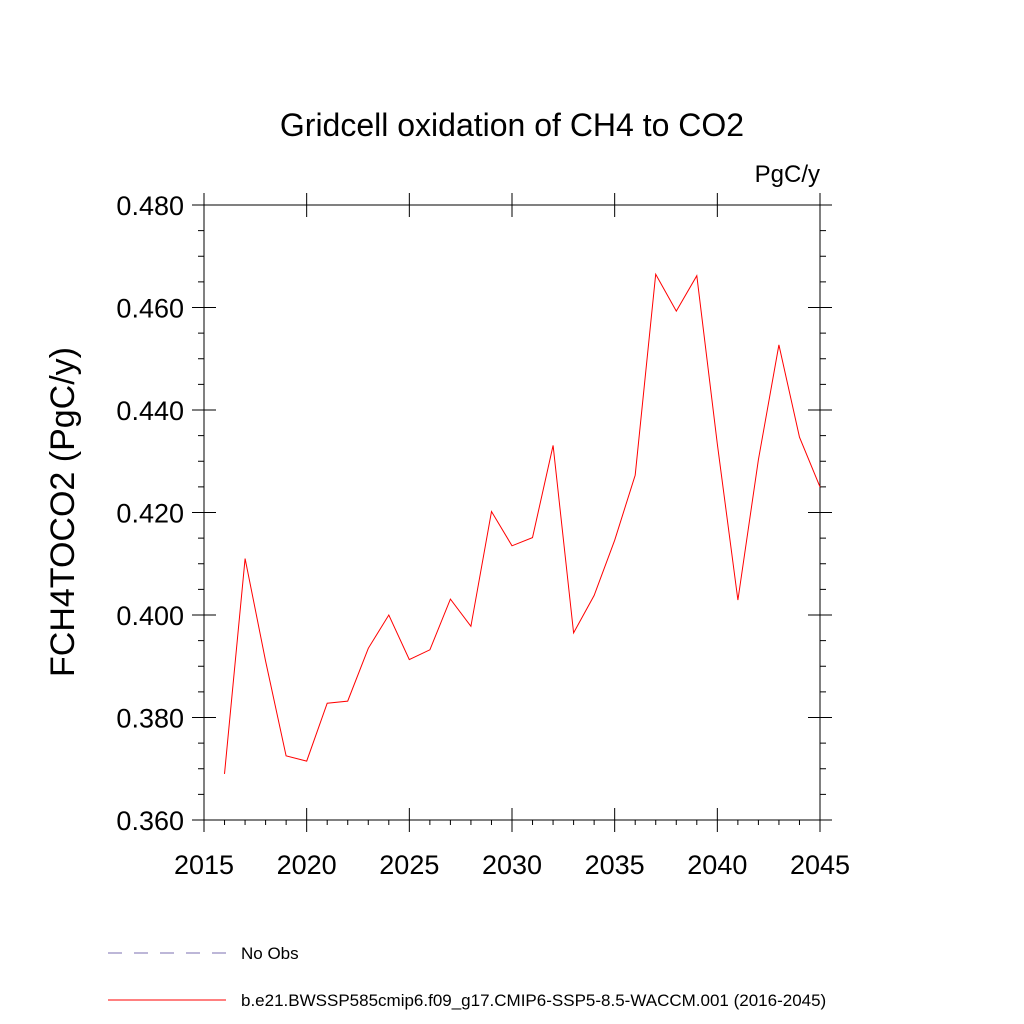 The image size is (1024, 1024). Describe the element at coordinates (307, 865) in the screenshot. I see `x-tick-label: 2020` at that location.